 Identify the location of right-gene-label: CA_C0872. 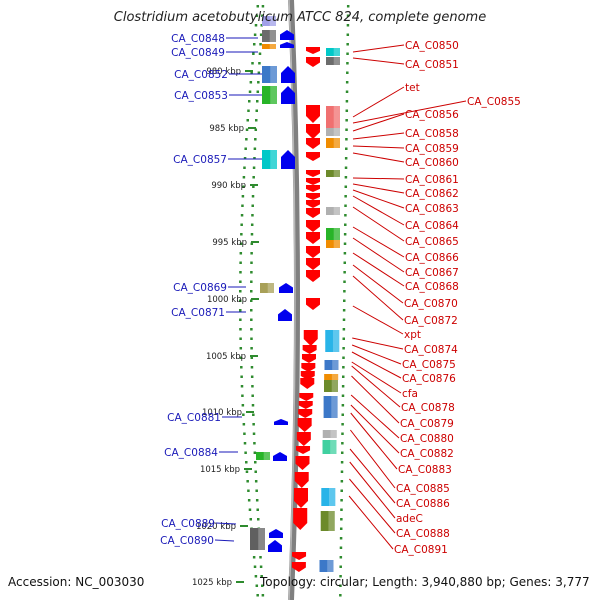
(431, 321).